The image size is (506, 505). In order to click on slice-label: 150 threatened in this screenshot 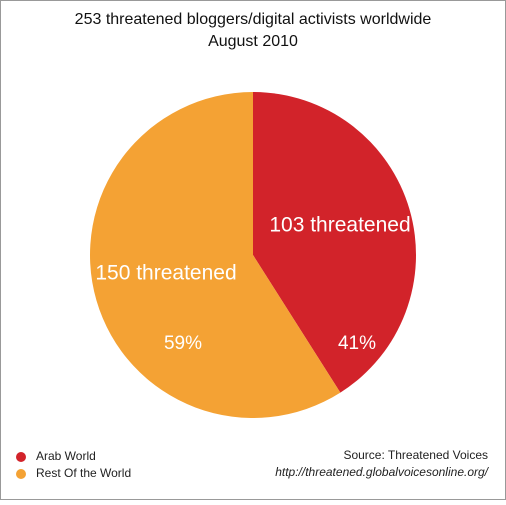, I will do `click(165, 273)`.